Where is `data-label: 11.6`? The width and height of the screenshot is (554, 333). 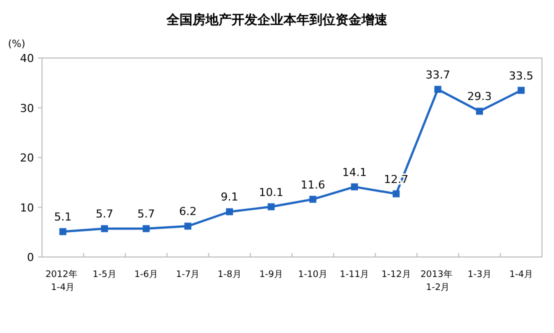 data-label: 11.6 is located at coordinates (313, 185).